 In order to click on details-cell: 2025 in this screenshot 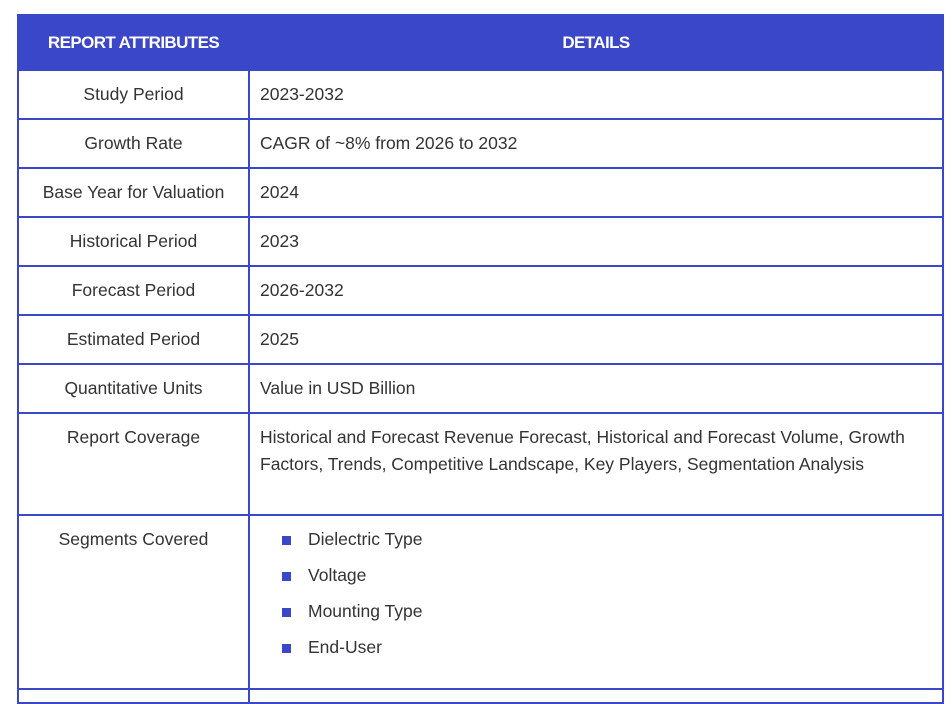, I will do `click(596, 339)`.